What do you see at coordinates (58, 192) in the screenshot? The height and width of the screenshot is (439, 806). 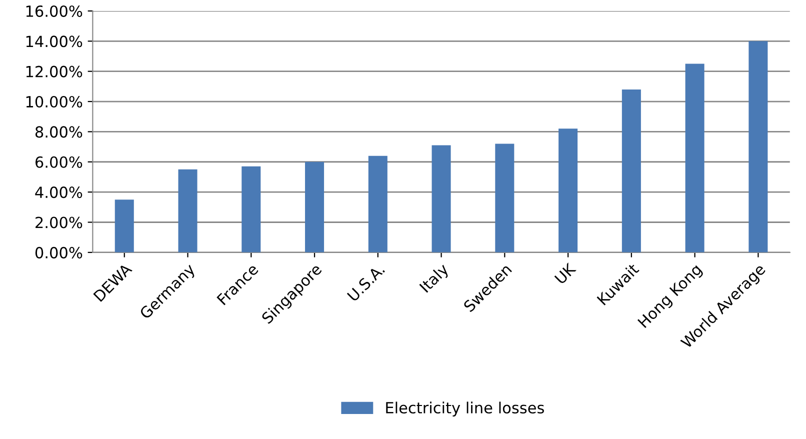 I see `y-tick-label: 4.00%` at bounding box center [58, 192].